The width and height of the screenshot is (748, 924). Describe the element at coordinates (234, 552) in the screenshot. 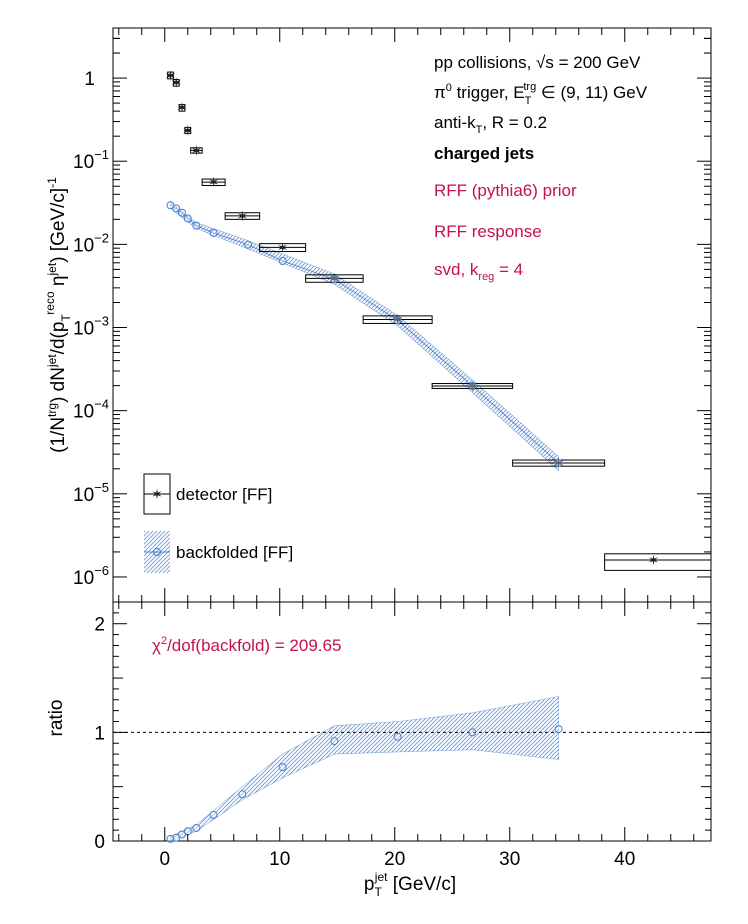

I see `legend-backfolded-label: backfolded [FF]` at that location.